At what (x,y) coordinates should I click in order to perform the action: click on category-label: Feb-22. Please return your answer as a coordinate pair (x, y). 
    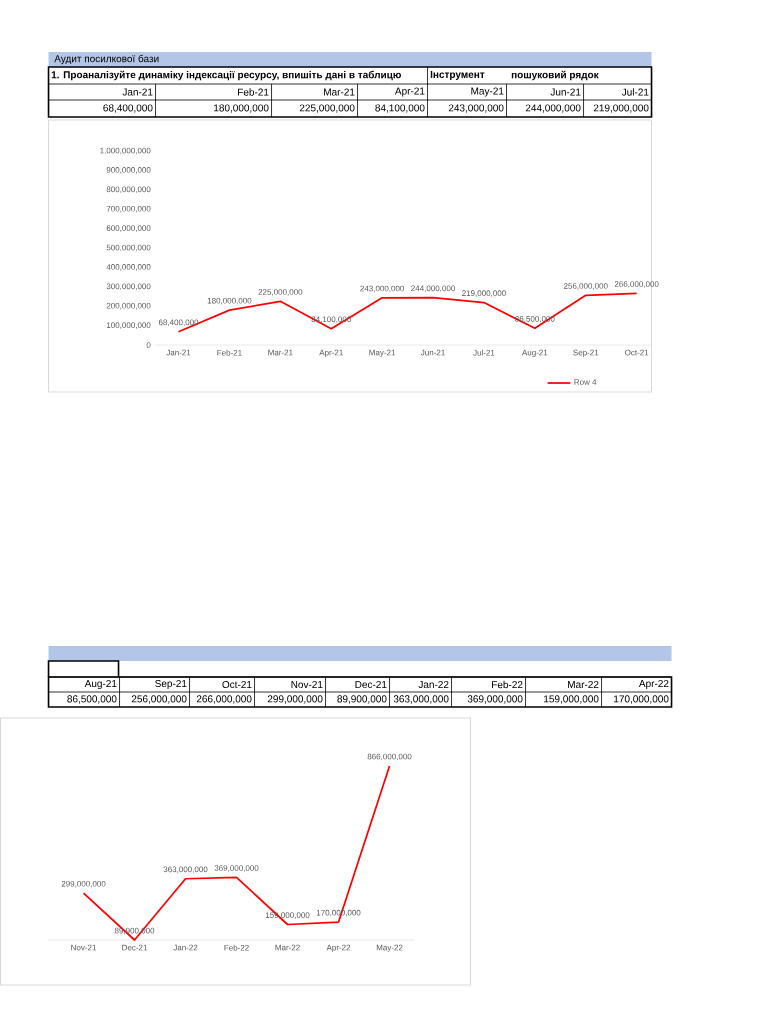
    Looking at the image, I should click on (507, 684).